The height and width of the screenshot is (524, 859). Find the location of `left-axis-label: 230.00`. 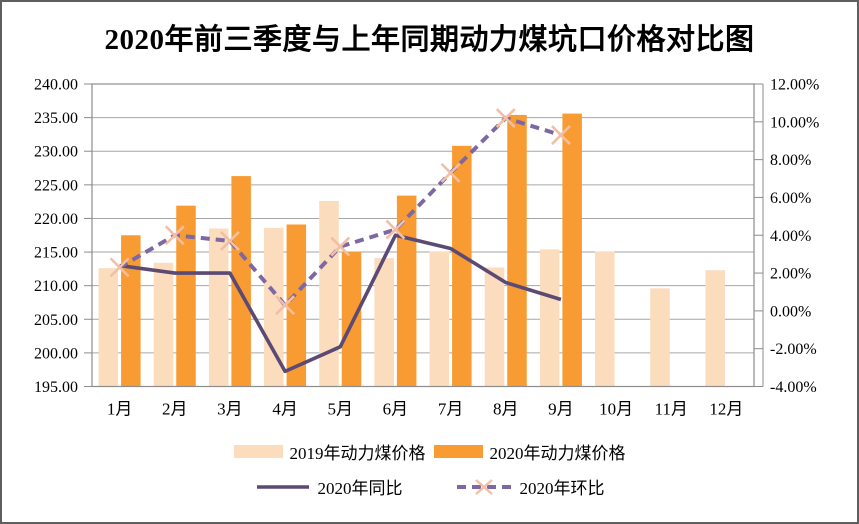

left-axis-label: 230.00 is located at coordinates (56, 152).